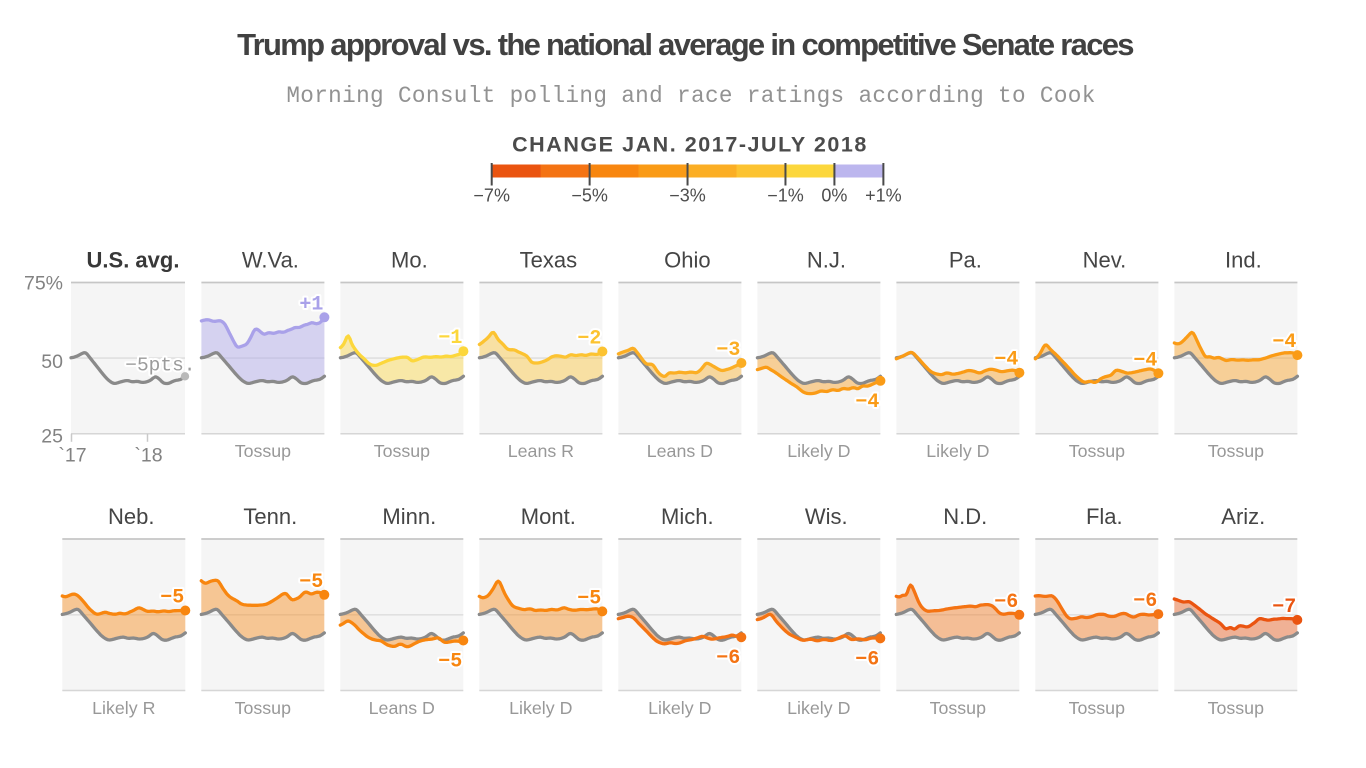 This screenshot has height=768, width=1366. What do you see at coordinates (785, 196) in the screenshot?
I see `svg-text: −1%` at bounding box center [785, 196].